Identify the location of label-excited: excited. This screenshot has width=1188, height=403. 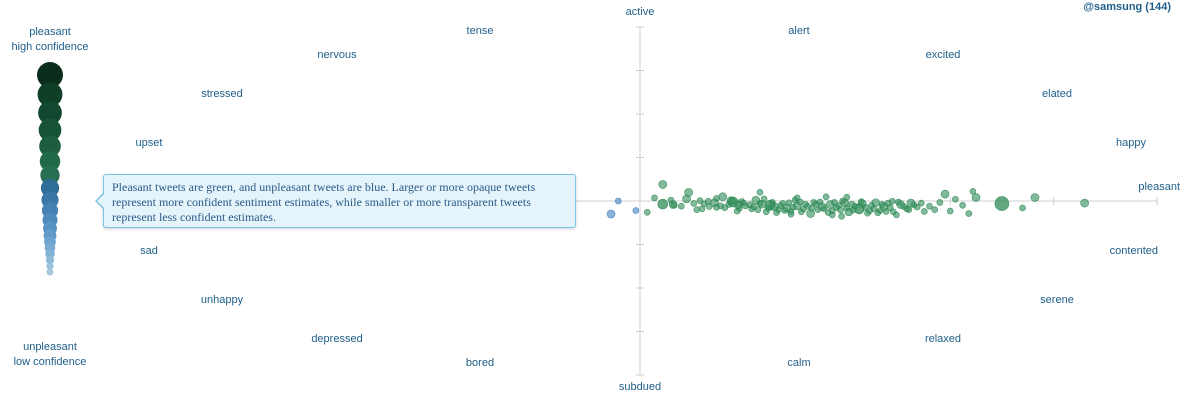
(943, 55).